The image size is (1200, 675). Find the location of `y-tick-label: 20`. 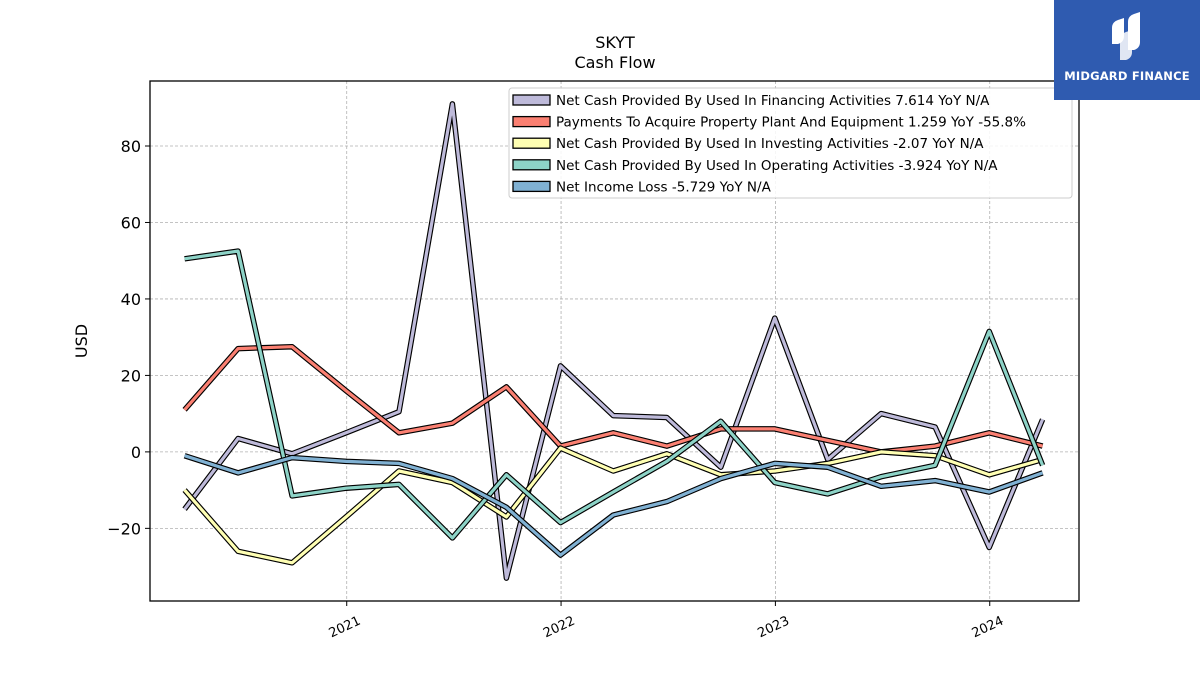

y-tick-label: 20 is located at coordinates (131, 375).